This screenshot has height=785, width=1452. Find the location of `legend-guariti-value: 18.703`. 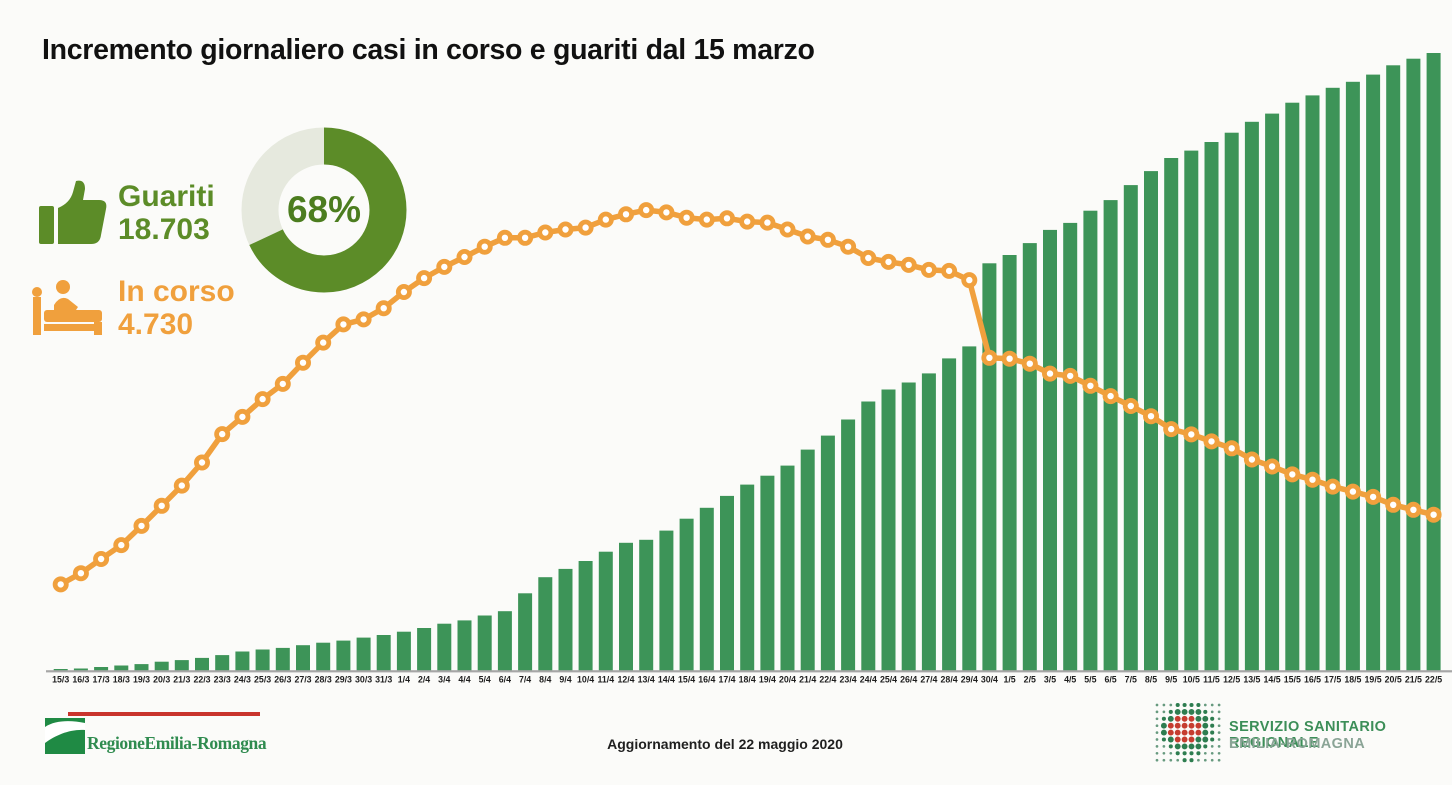

legend-guariti-value: 18.703 is located at coordinates (164, 229).